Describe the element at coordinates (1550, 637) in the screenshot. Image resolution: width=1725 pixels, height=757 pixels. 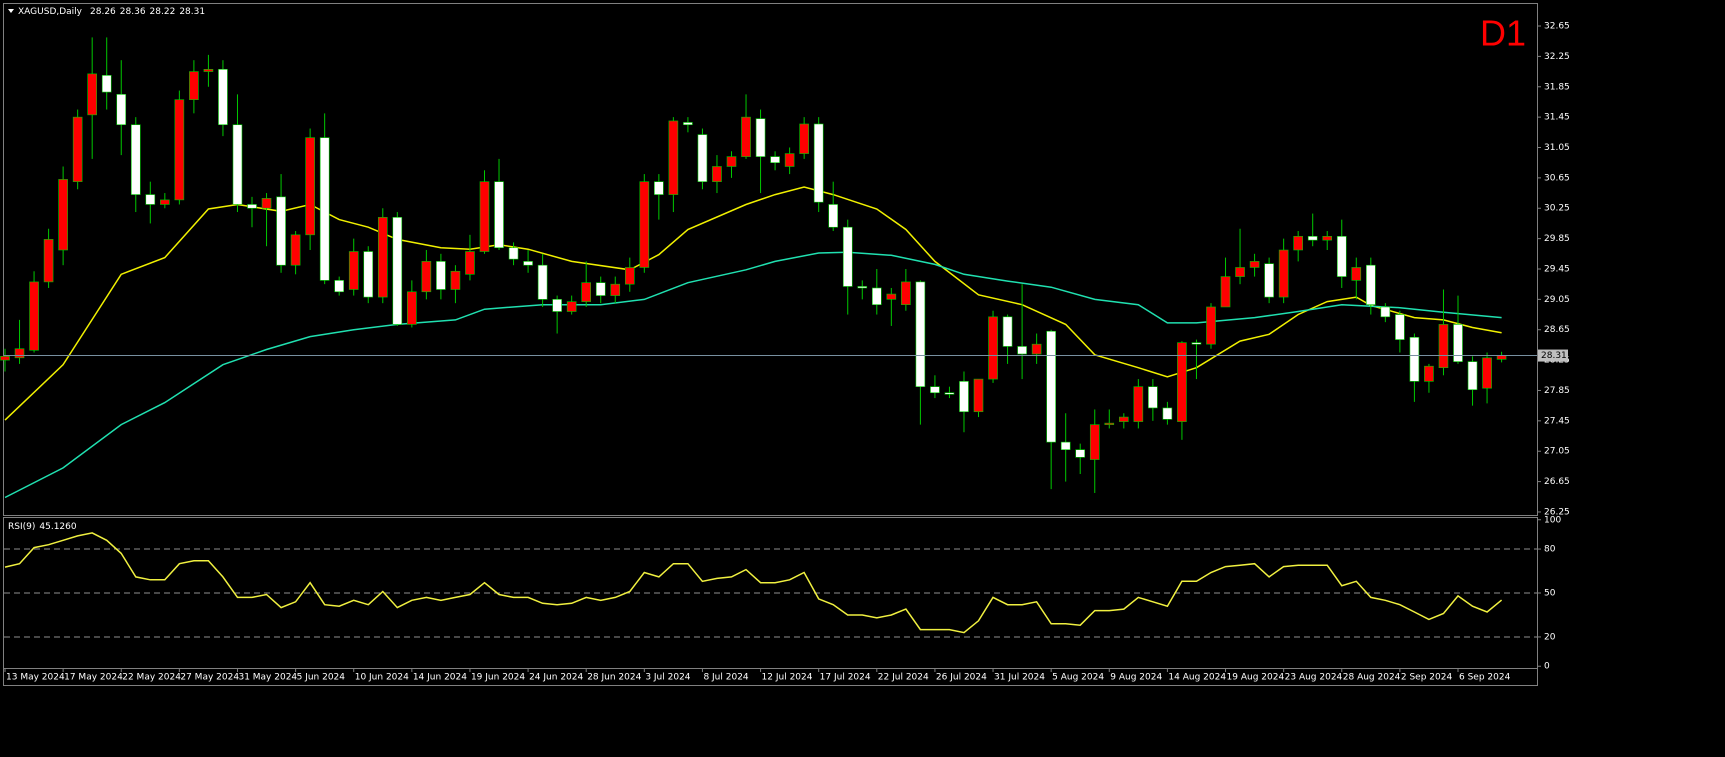
I see `rsi-tick-label: 20` at that location.